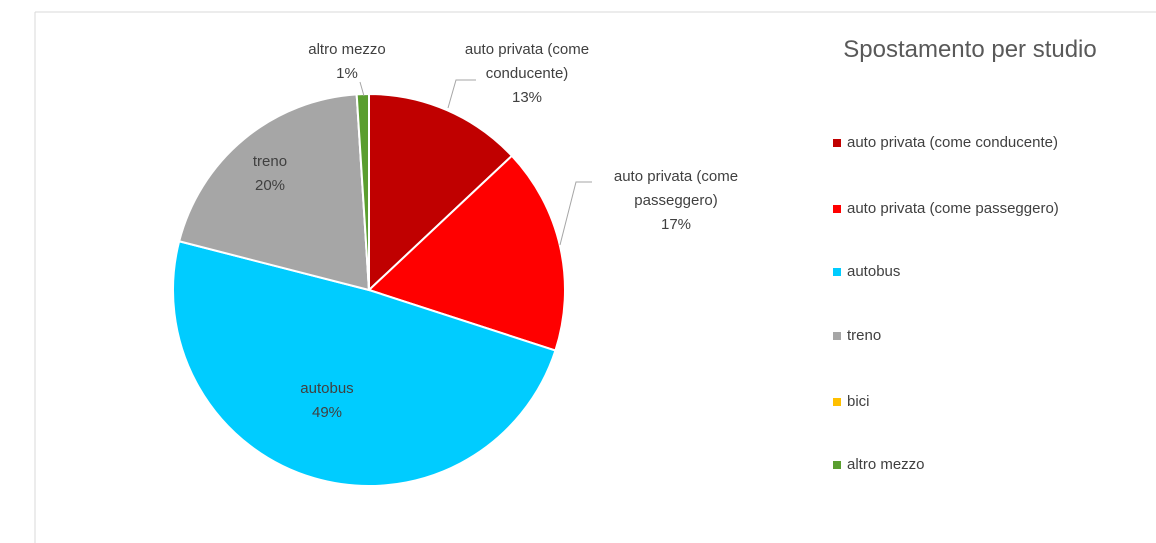  I want to click on legend-label: altro mezzo, so click(886, 464).